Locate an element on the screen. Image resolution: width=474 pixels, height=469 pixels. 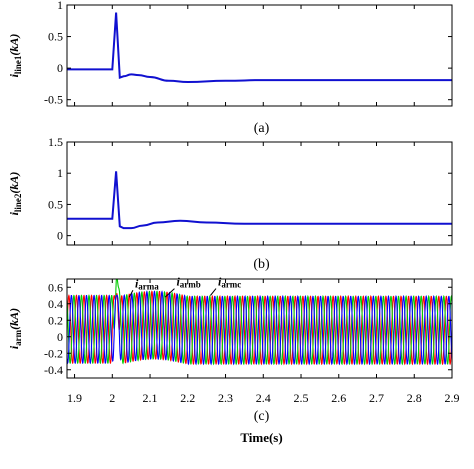
x-tick-label: 2.3 is located at coordinates (225, 398).